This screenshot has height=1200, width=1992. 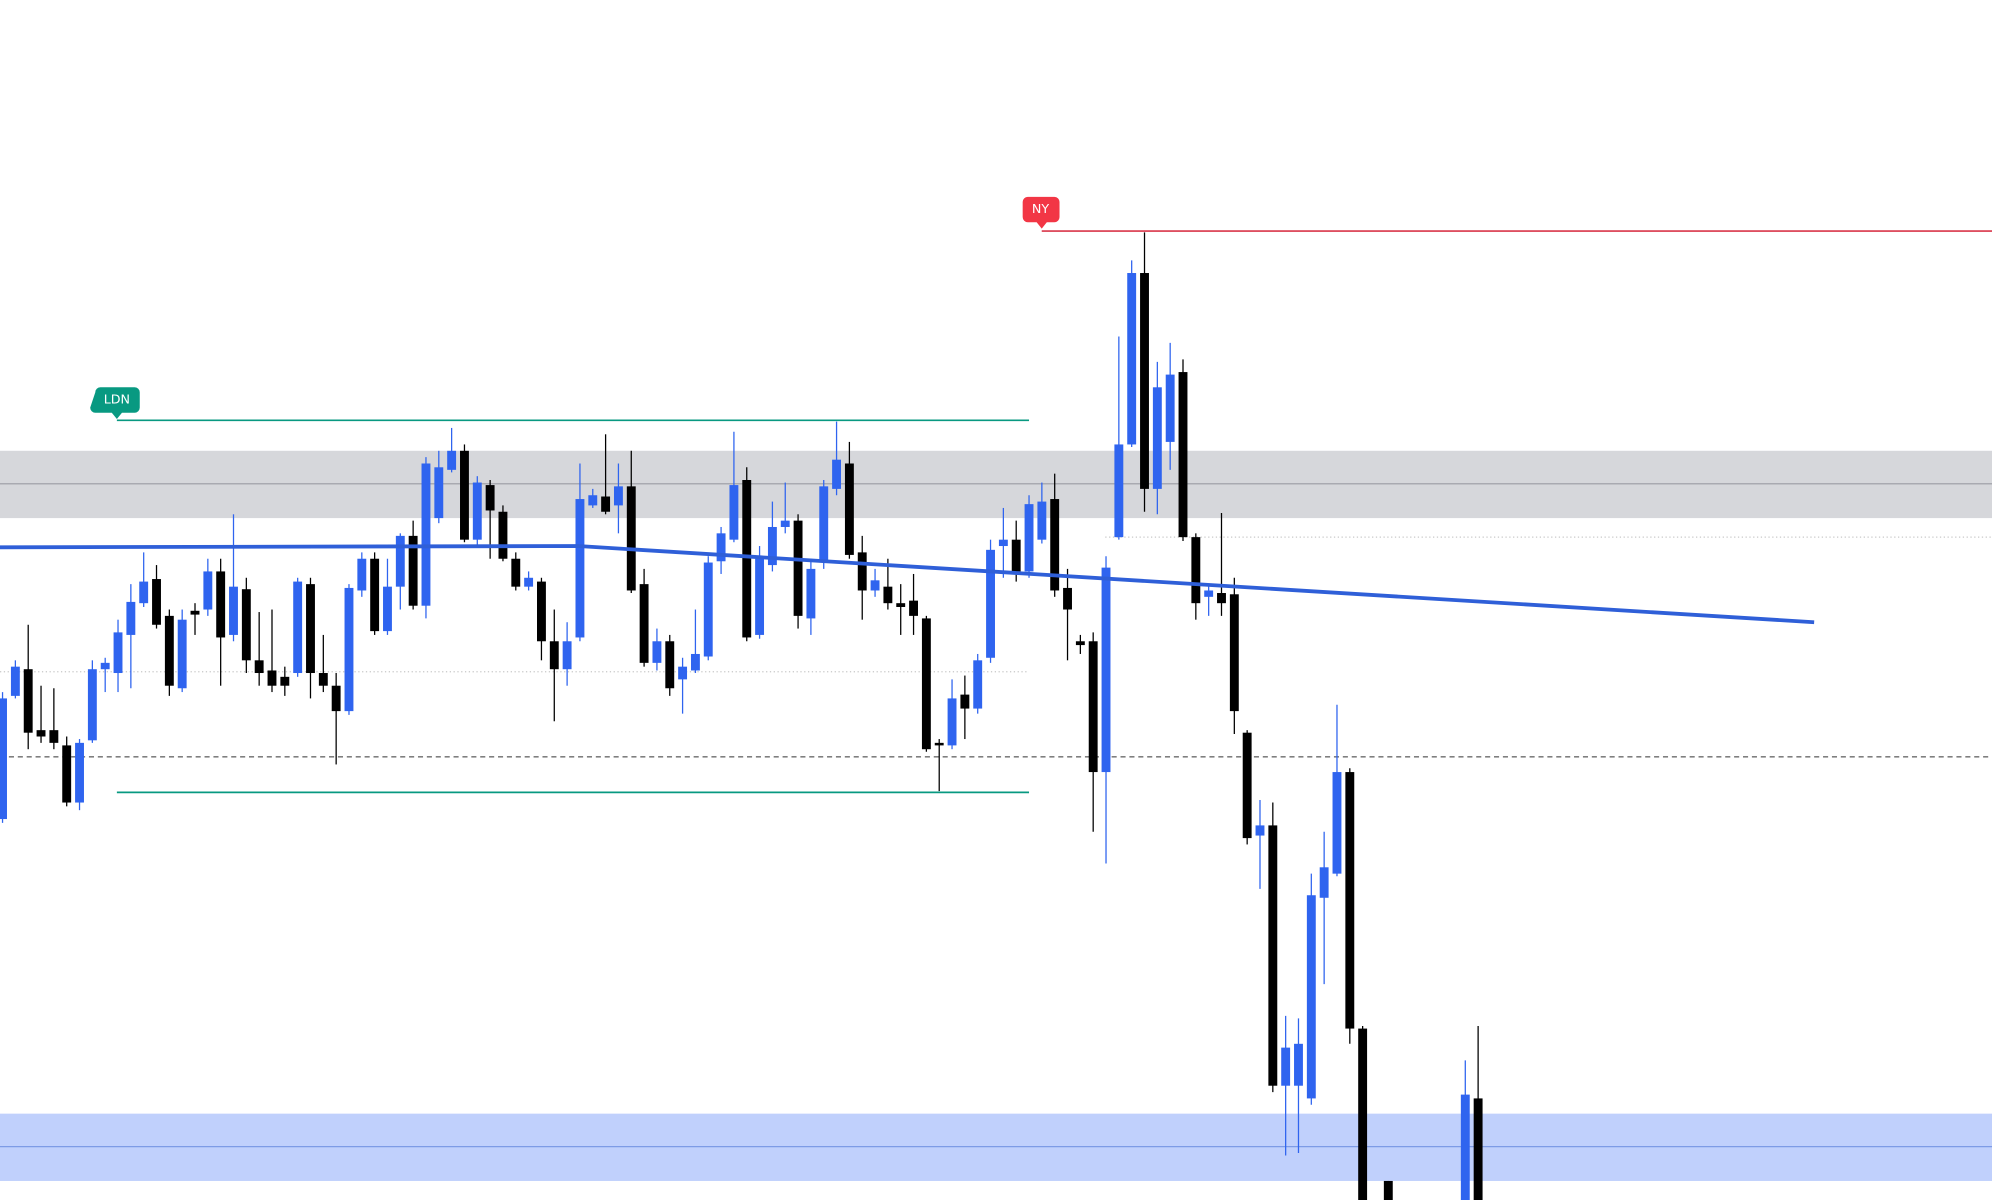 I want to click on supply-zone, so click(x=996, y=484).